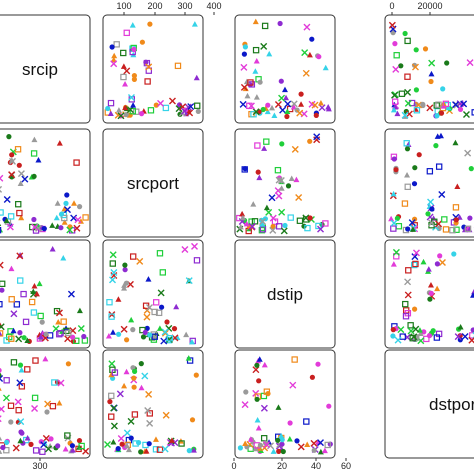 Image resolution: width=474 pixels, height=474 pixels. Describe the element at coordinates (285, 69) in the screenshot. I see `panel-dstip-vs-srcip` at that location.